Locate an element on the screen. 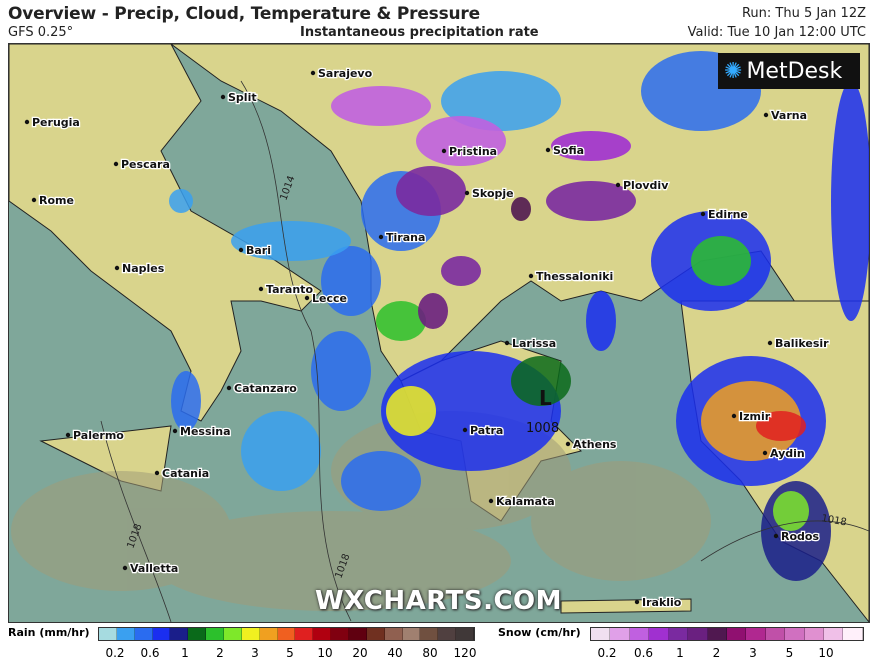  city-pescara: Pescara is located at coordinates (142, 164).